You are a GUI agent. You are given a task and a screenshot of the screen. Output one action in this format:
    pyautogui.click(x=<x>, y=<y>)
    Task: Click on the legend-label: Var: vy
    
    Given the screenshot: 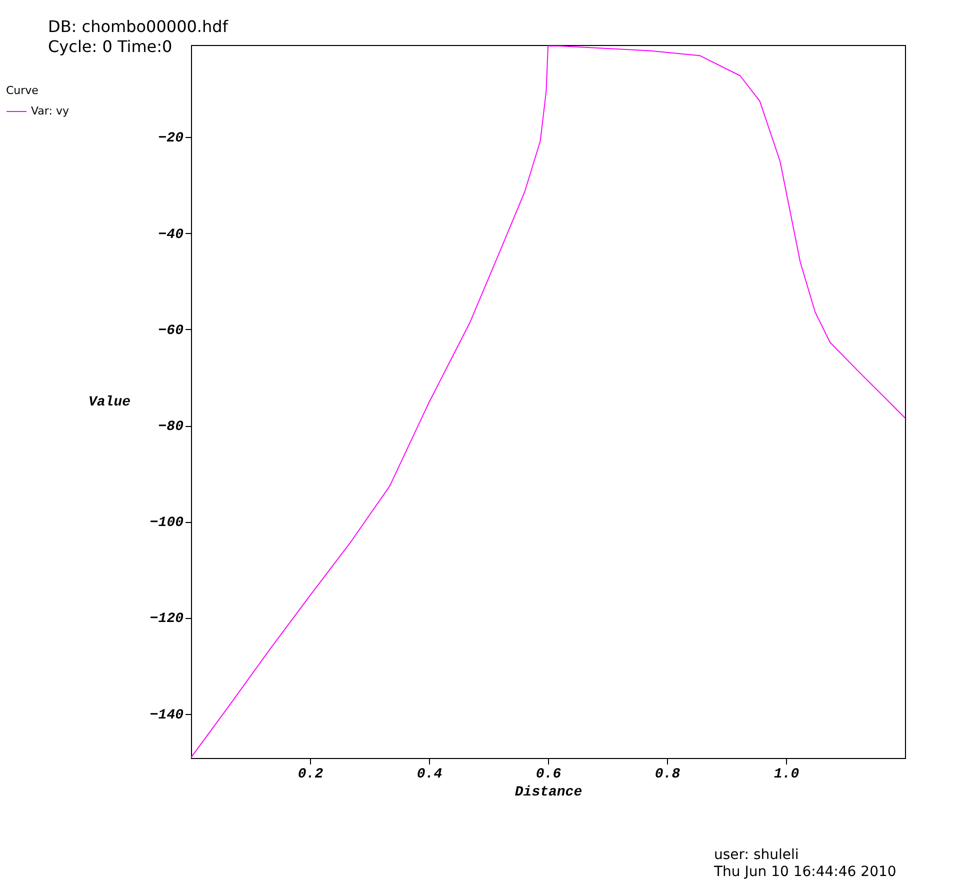 What is the action you would take?
    pyautogui.click(x=50, y=111)
    